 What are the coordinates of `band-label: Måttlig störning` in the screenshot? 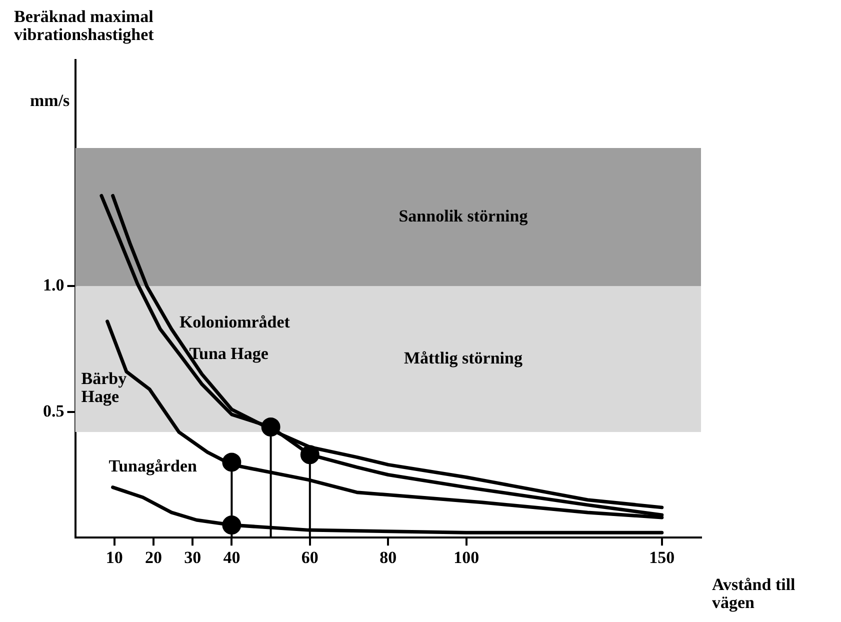 It's located at (463, 358).